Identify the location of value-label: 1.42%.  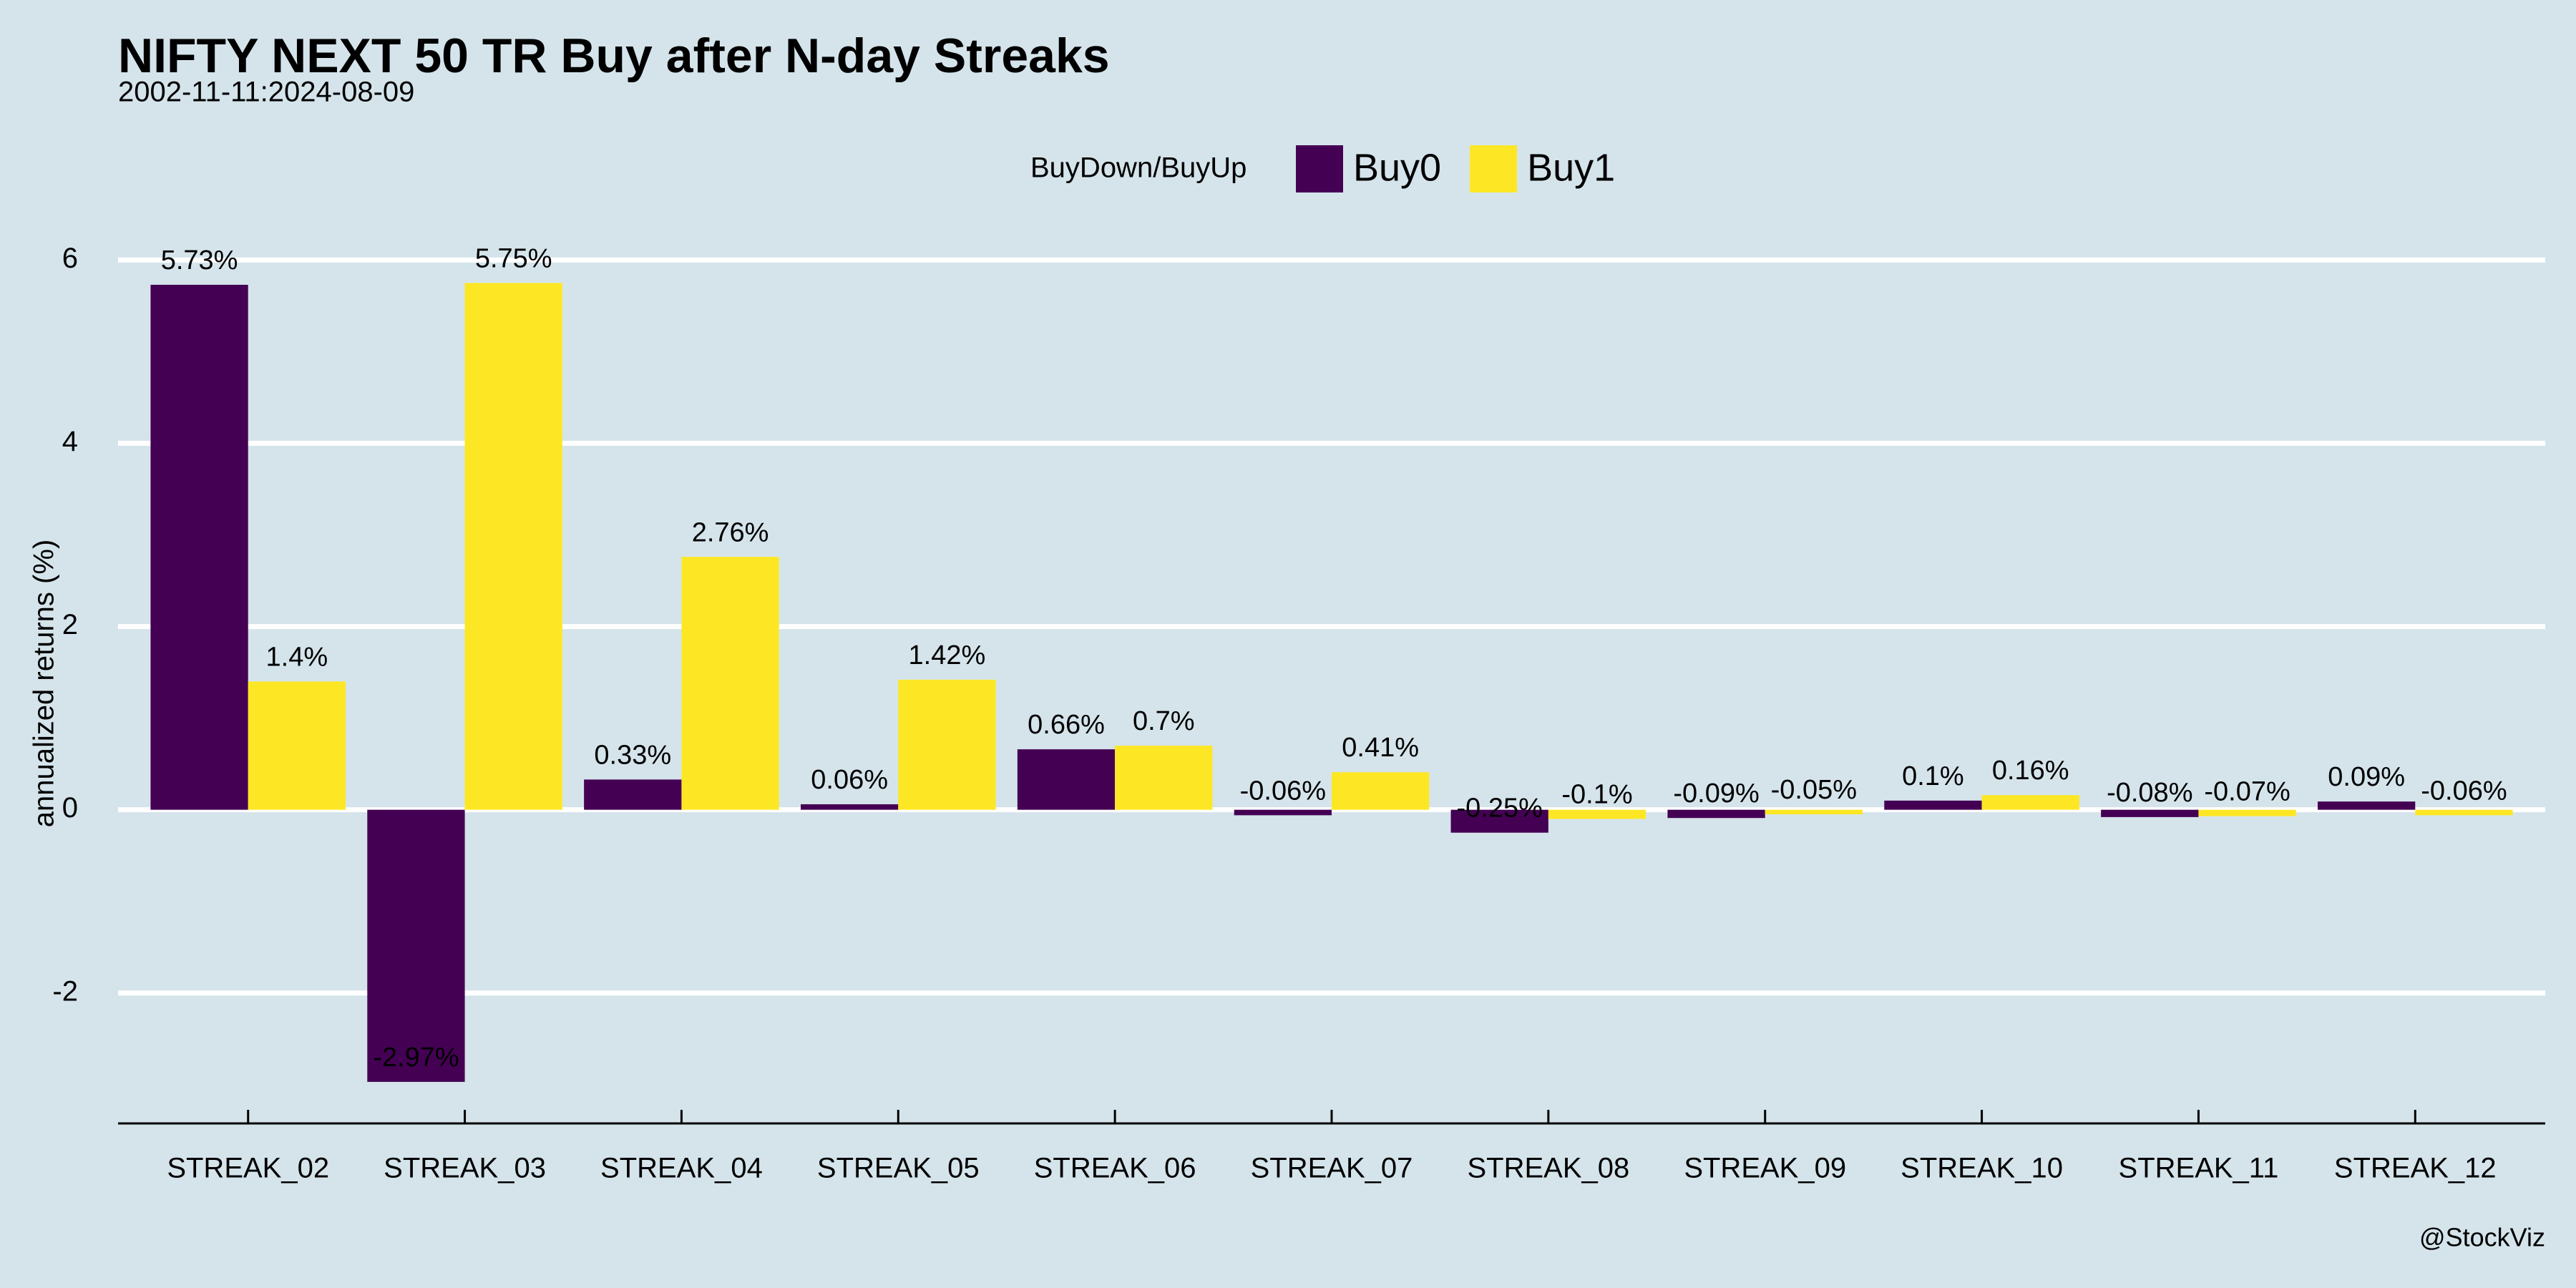
(947, 655).